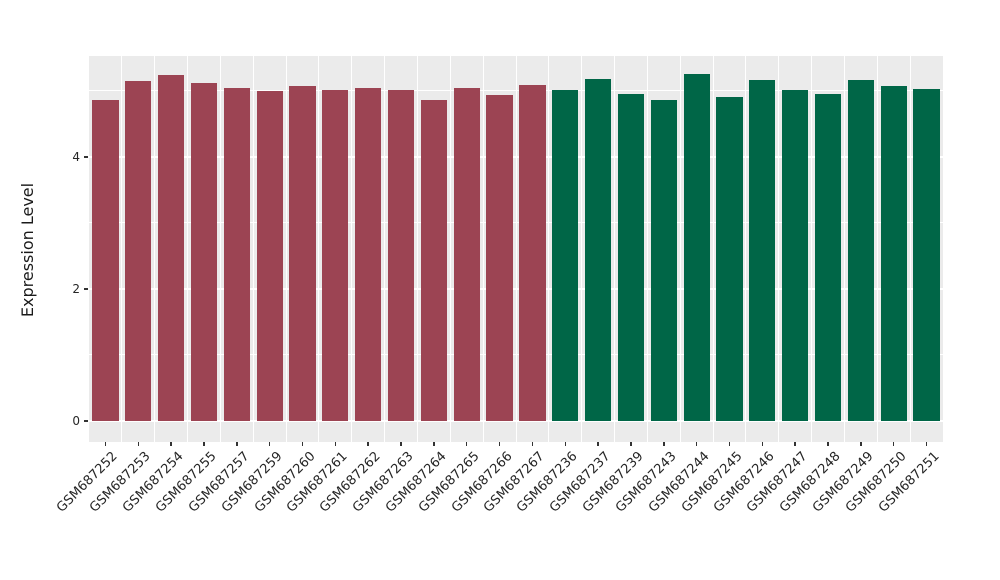 The image size is (1000, 580). I want to click on bar-GSM687254, so click(171, 248).